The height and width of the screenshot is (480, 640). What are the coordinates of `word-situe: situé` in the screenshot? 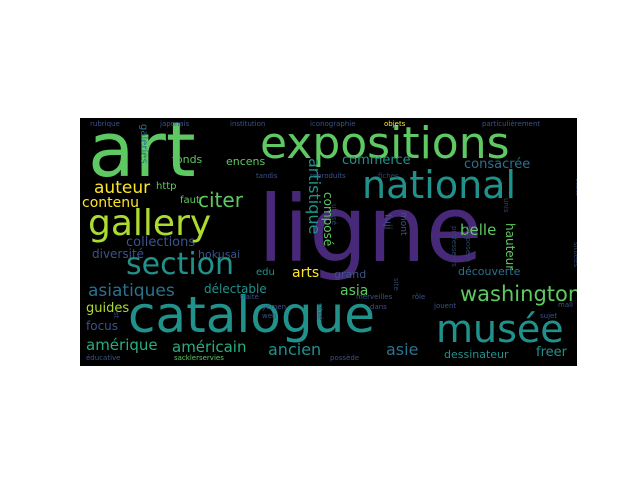 It's located at (320, 312).